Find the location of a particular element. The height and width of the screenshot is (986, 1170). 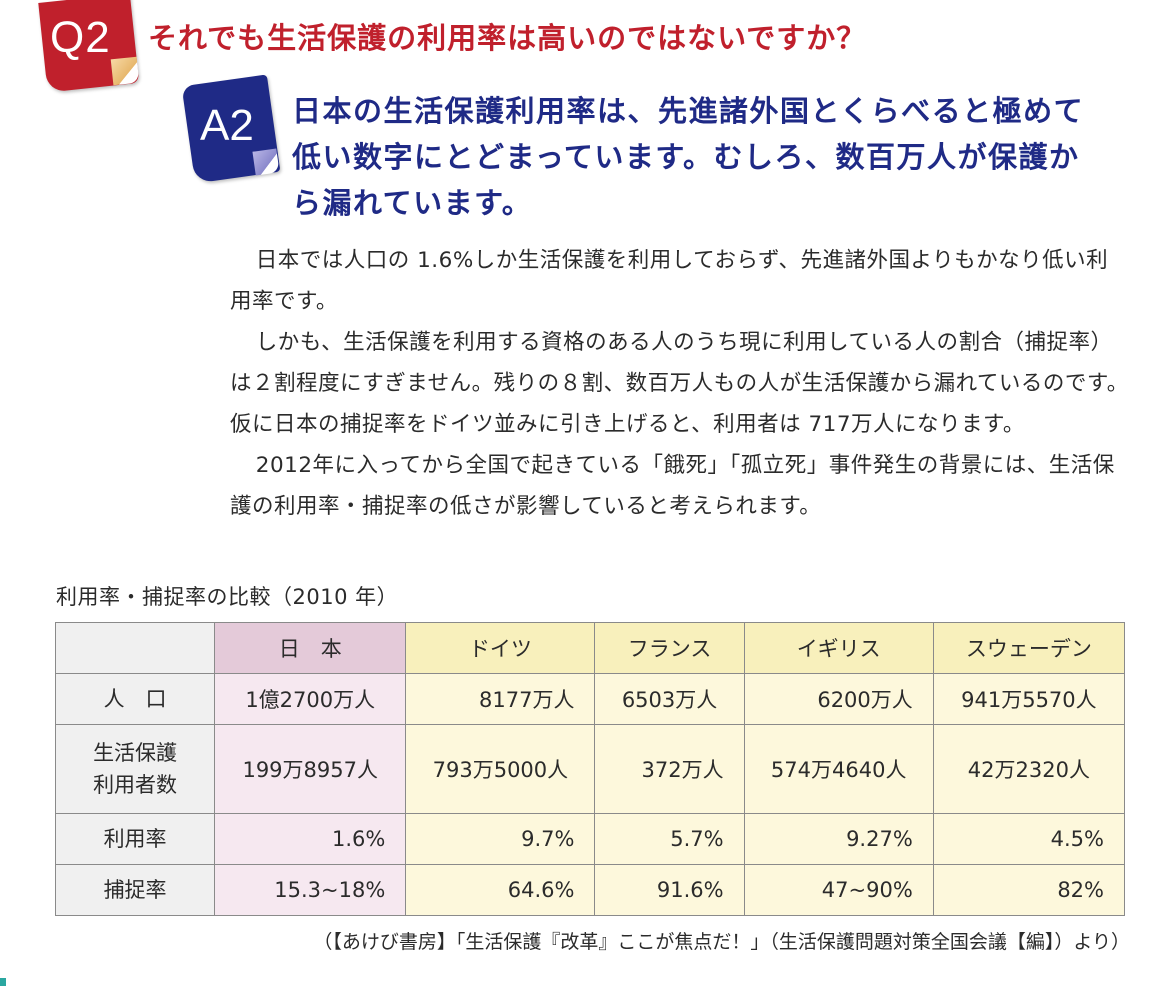

column-header-japan: 日 本 is located at coordinates (310, 648).